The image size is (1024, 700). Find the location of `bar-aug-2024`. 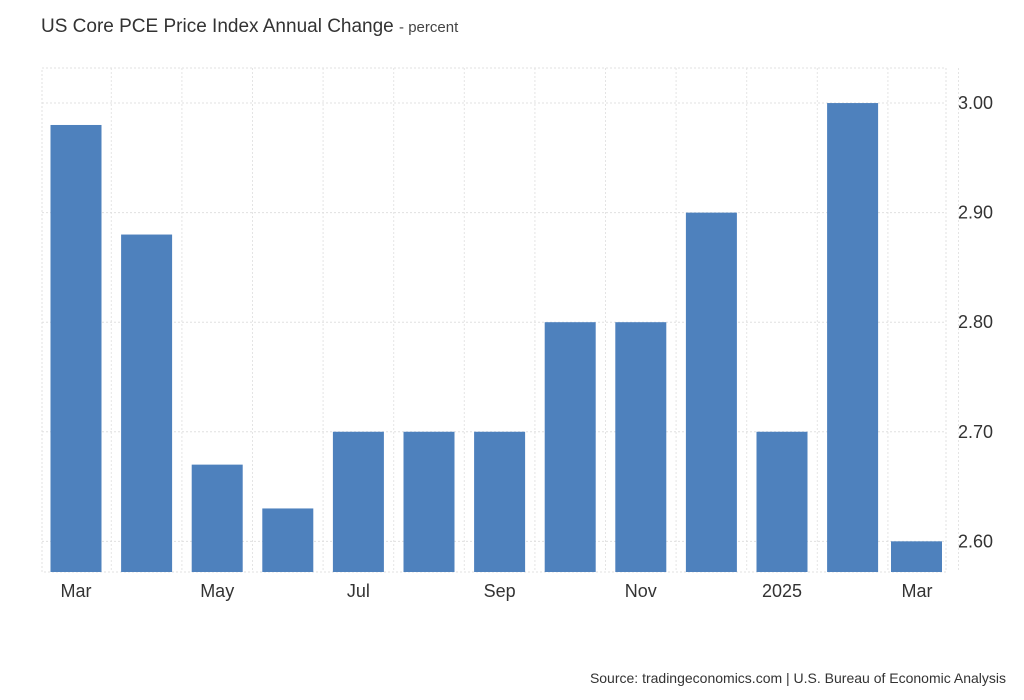

bar-aug-2024 is located at coordinates (429, 501).